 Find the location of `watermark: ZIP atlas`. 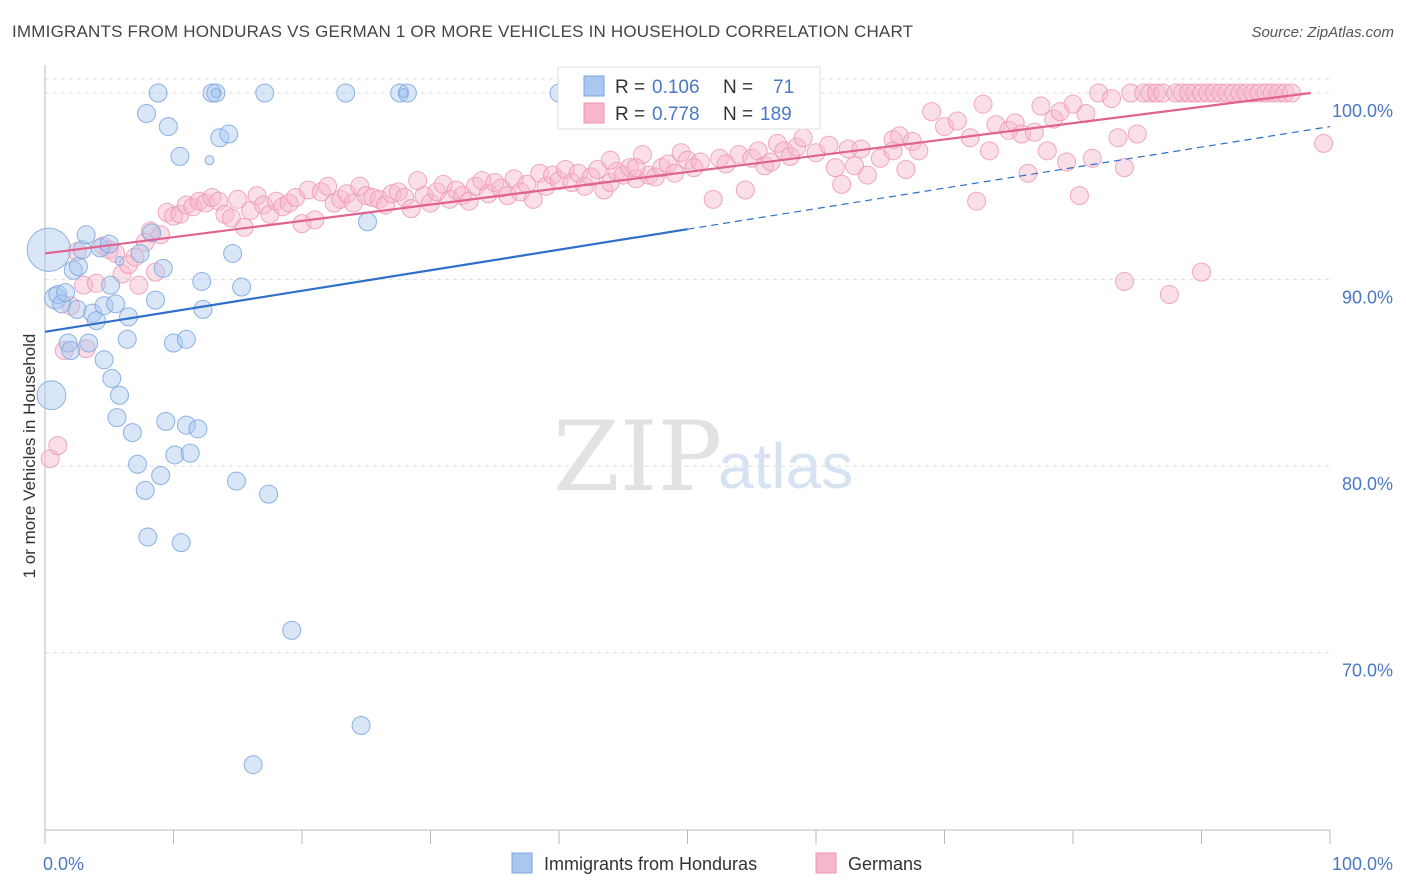

watermark: ZIP atlas is located at coordinates (703, 457).